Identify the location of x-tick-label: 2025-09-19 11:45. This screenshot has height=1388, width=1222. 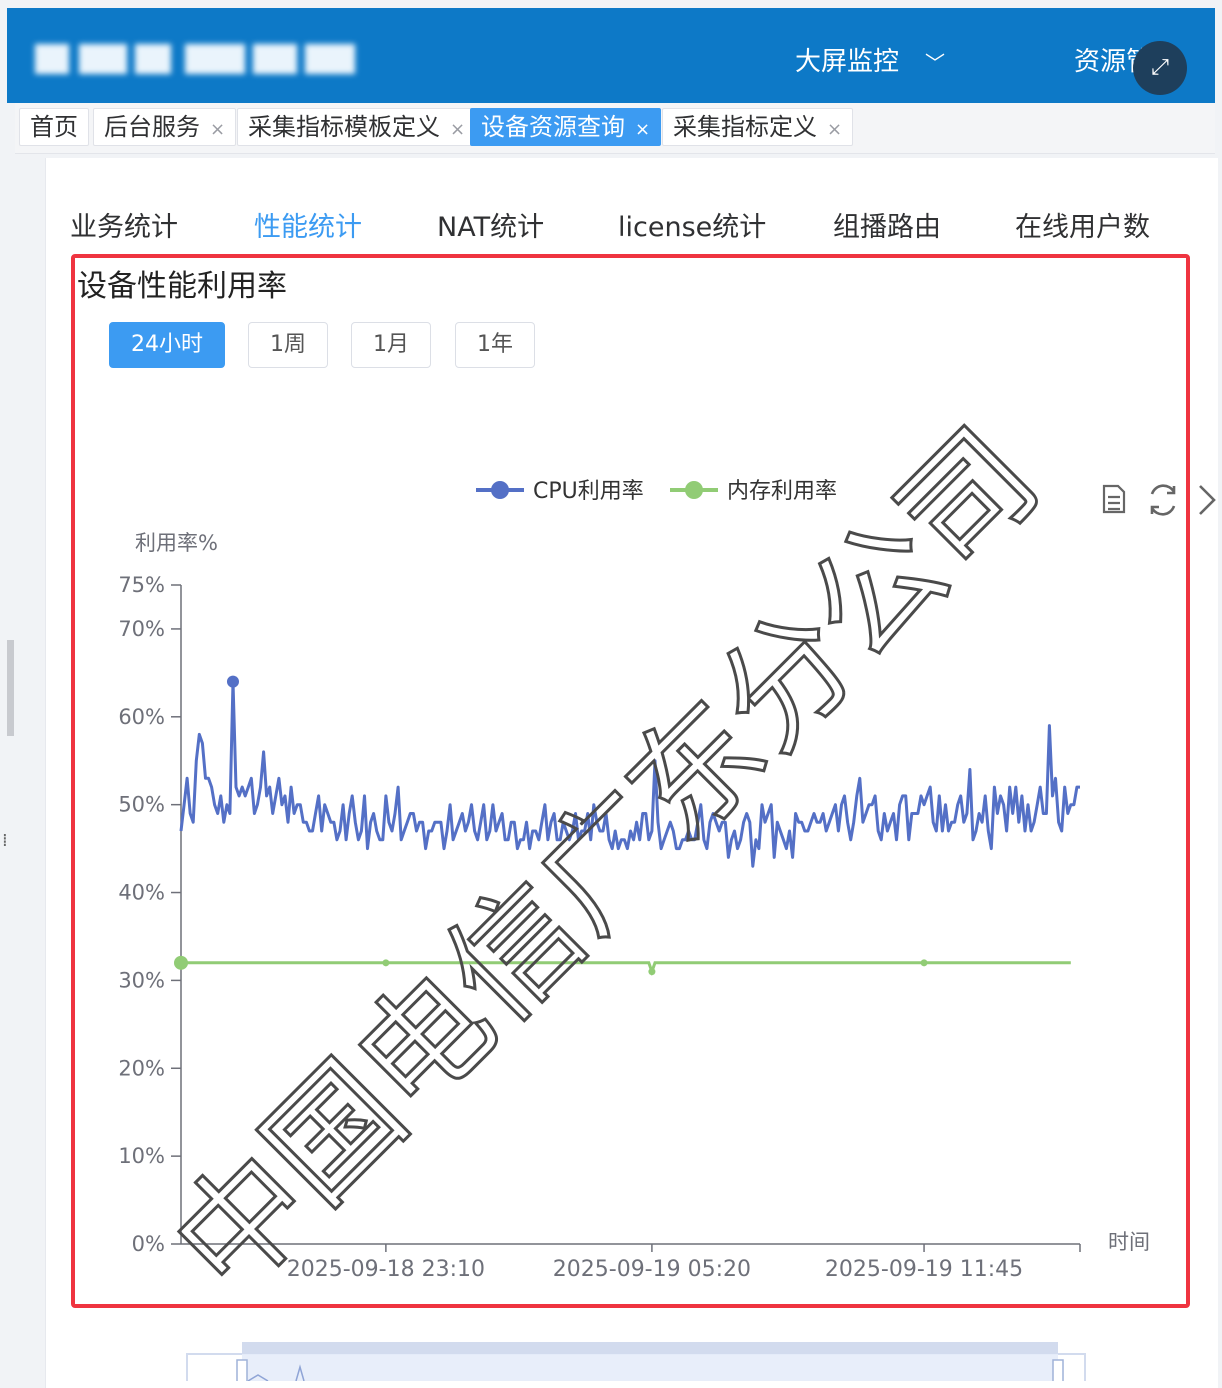
(924, 1269).